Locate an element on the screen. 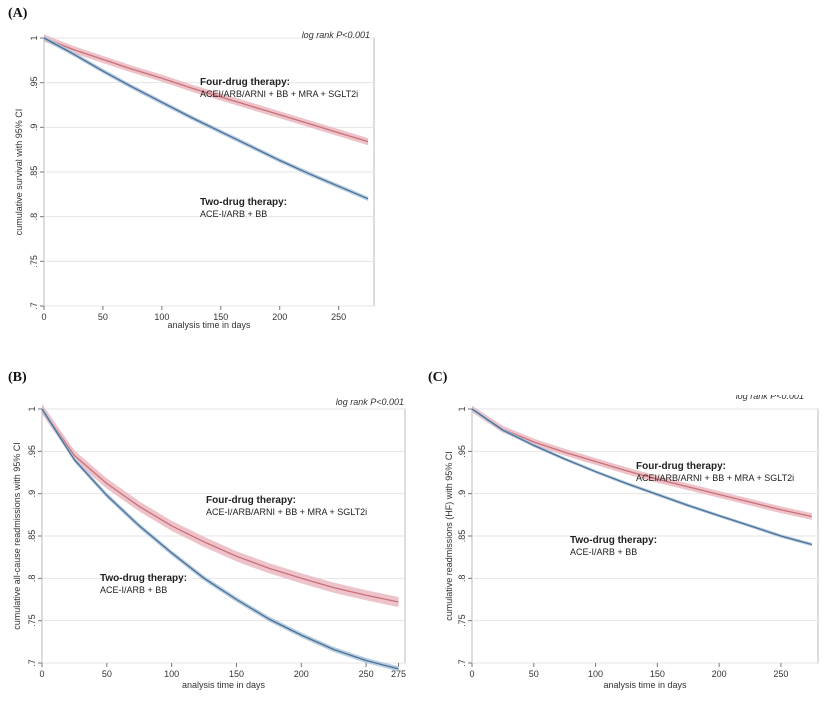 This screenshot has height=708, width=832. y-axis-label: cumulative readmissions (HF) with 95% CI is located at coordinates (449, 536).